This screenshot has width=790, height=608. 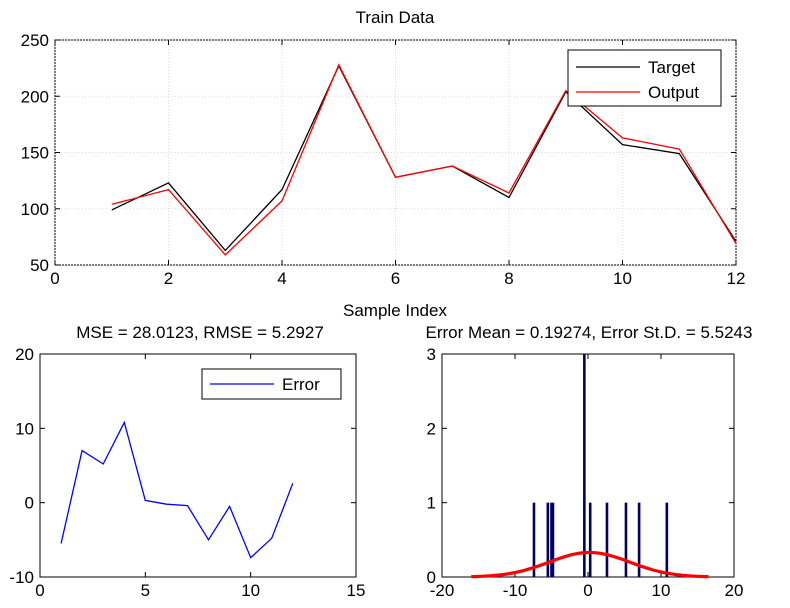 What do you see at coordinates (356, 590) in the screenshot?
I see `error-x-tick-label: 15` at bounding box center [356, 590].